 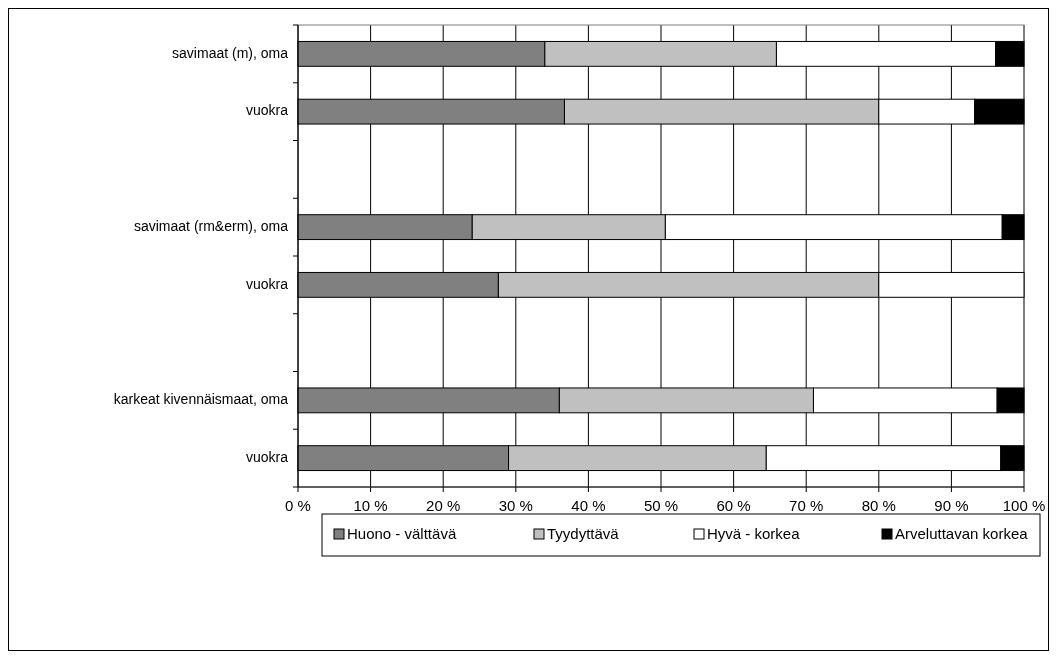 What do you see at coordinates (443, 505) in the screenshot?
I see `x-tick-label: 20 %` at bounding box center [443, 505].